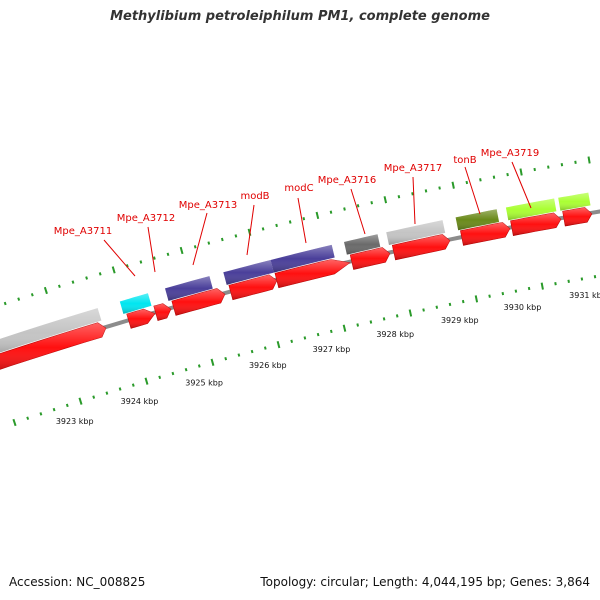 The width and height of the screenshot is (600, 600). Describe the element at coordinates (347, 180) in the screenshot. I see `gene-label: Mpe_A3716` at that location.